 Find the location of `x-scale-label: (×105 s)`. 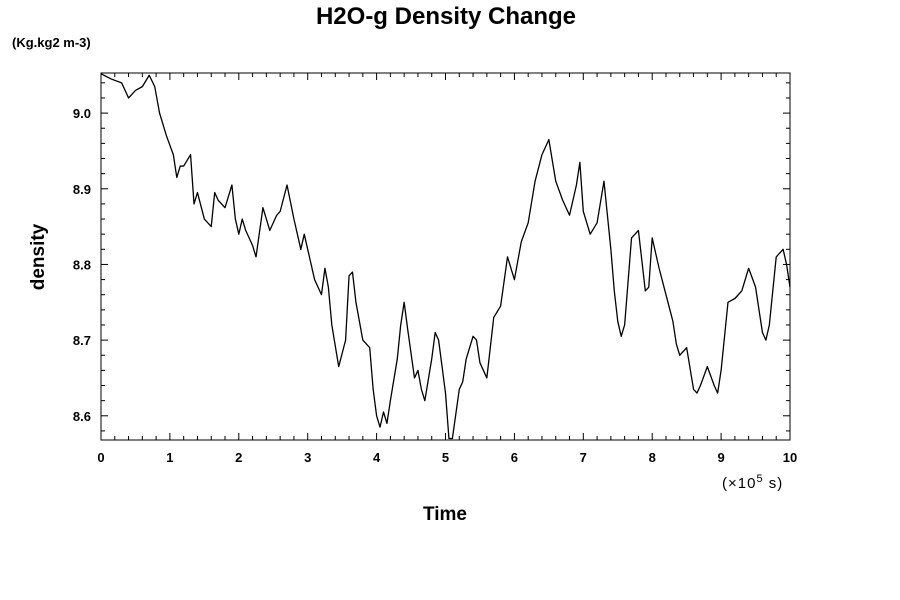

x-scale-label: (×105 s) is located at coordinates (752, 482).